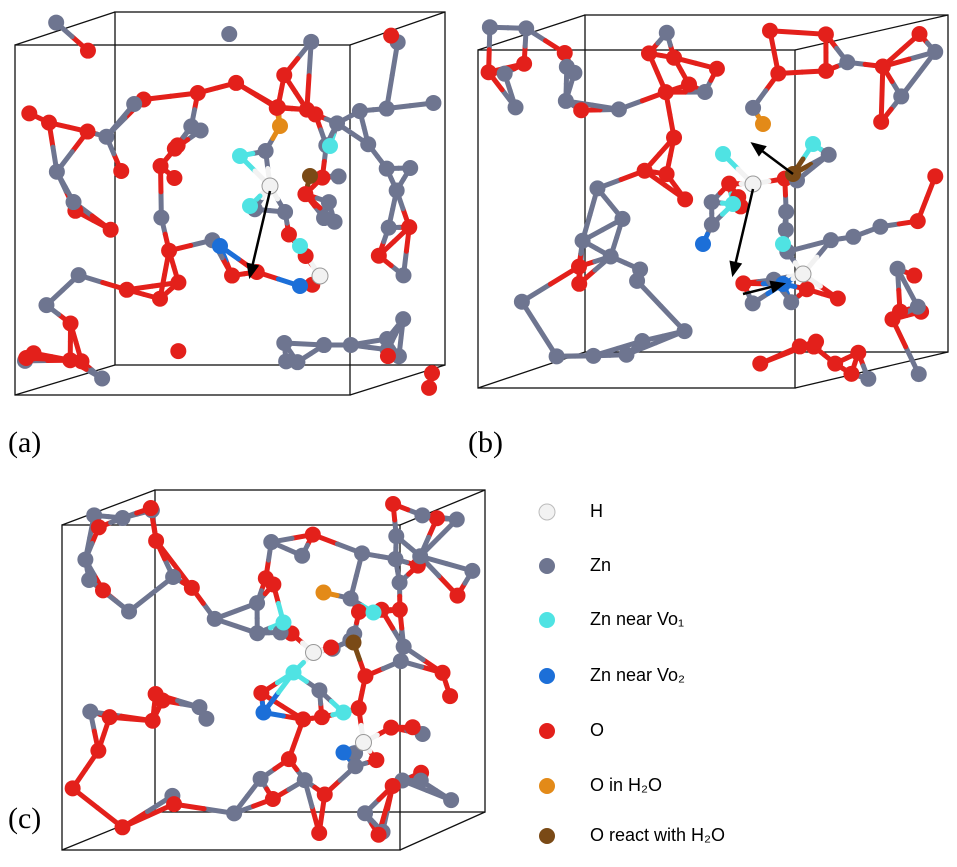 Image resolution: width=957 pixels, height=867 pixels. Describe the element at coordinates (778, 287) in the screenshot. I see `arrow-head` at that location.